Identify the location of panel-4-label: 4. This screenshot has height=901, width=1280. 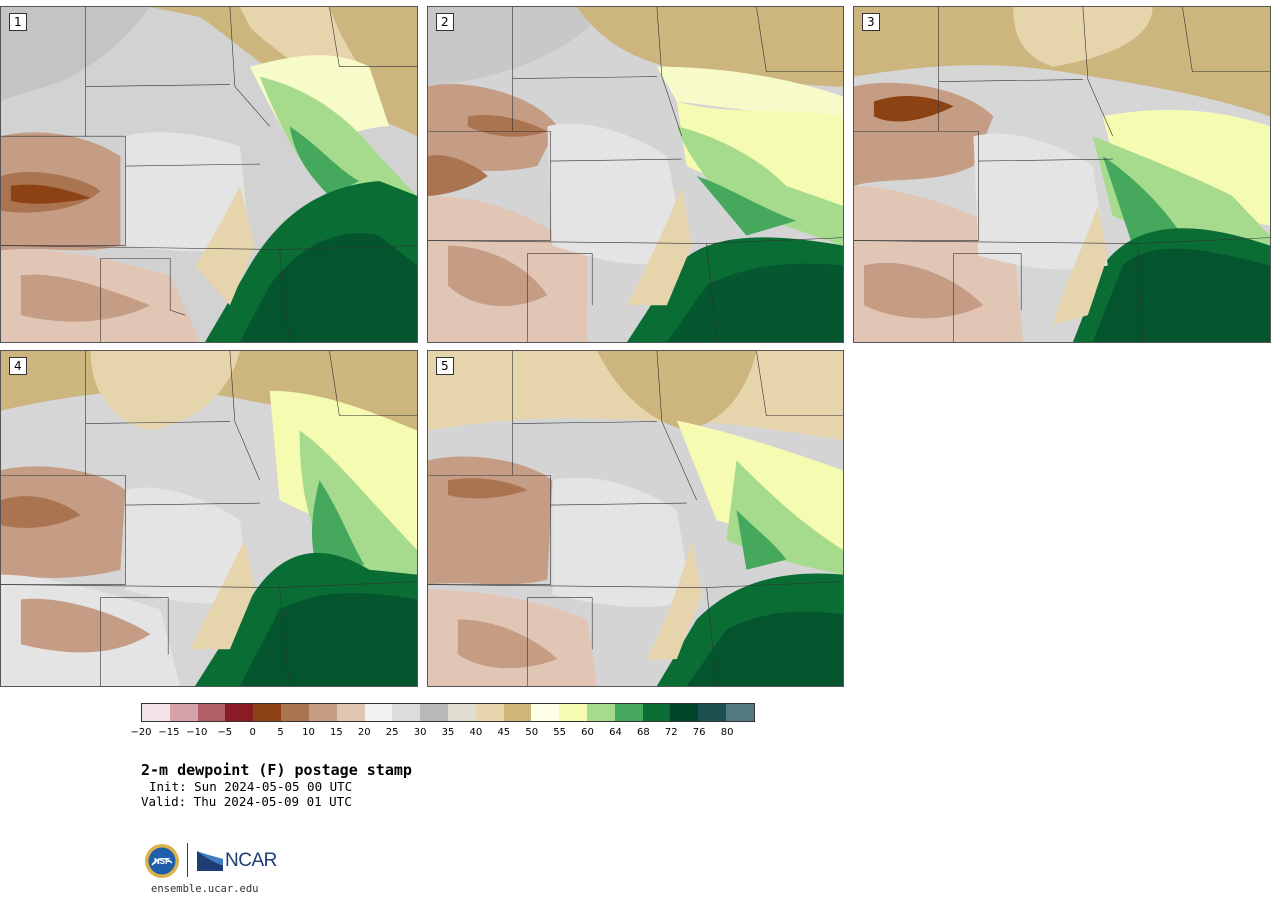
(18, 366).